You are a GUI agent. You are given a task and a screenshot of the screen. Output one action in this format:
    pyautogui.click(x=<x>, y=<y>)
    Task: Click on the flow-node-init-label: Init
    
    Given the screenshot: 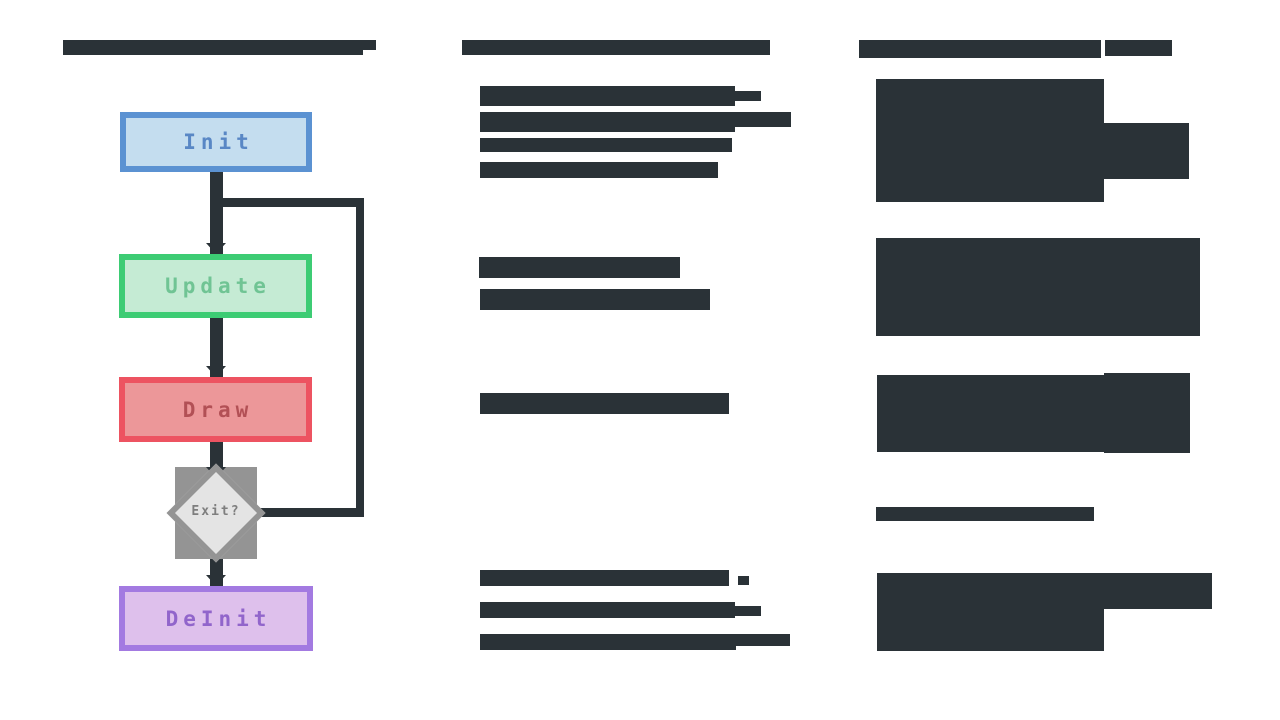 What is the action you would take?
    pyautogui.click(x=218, y=142)
    